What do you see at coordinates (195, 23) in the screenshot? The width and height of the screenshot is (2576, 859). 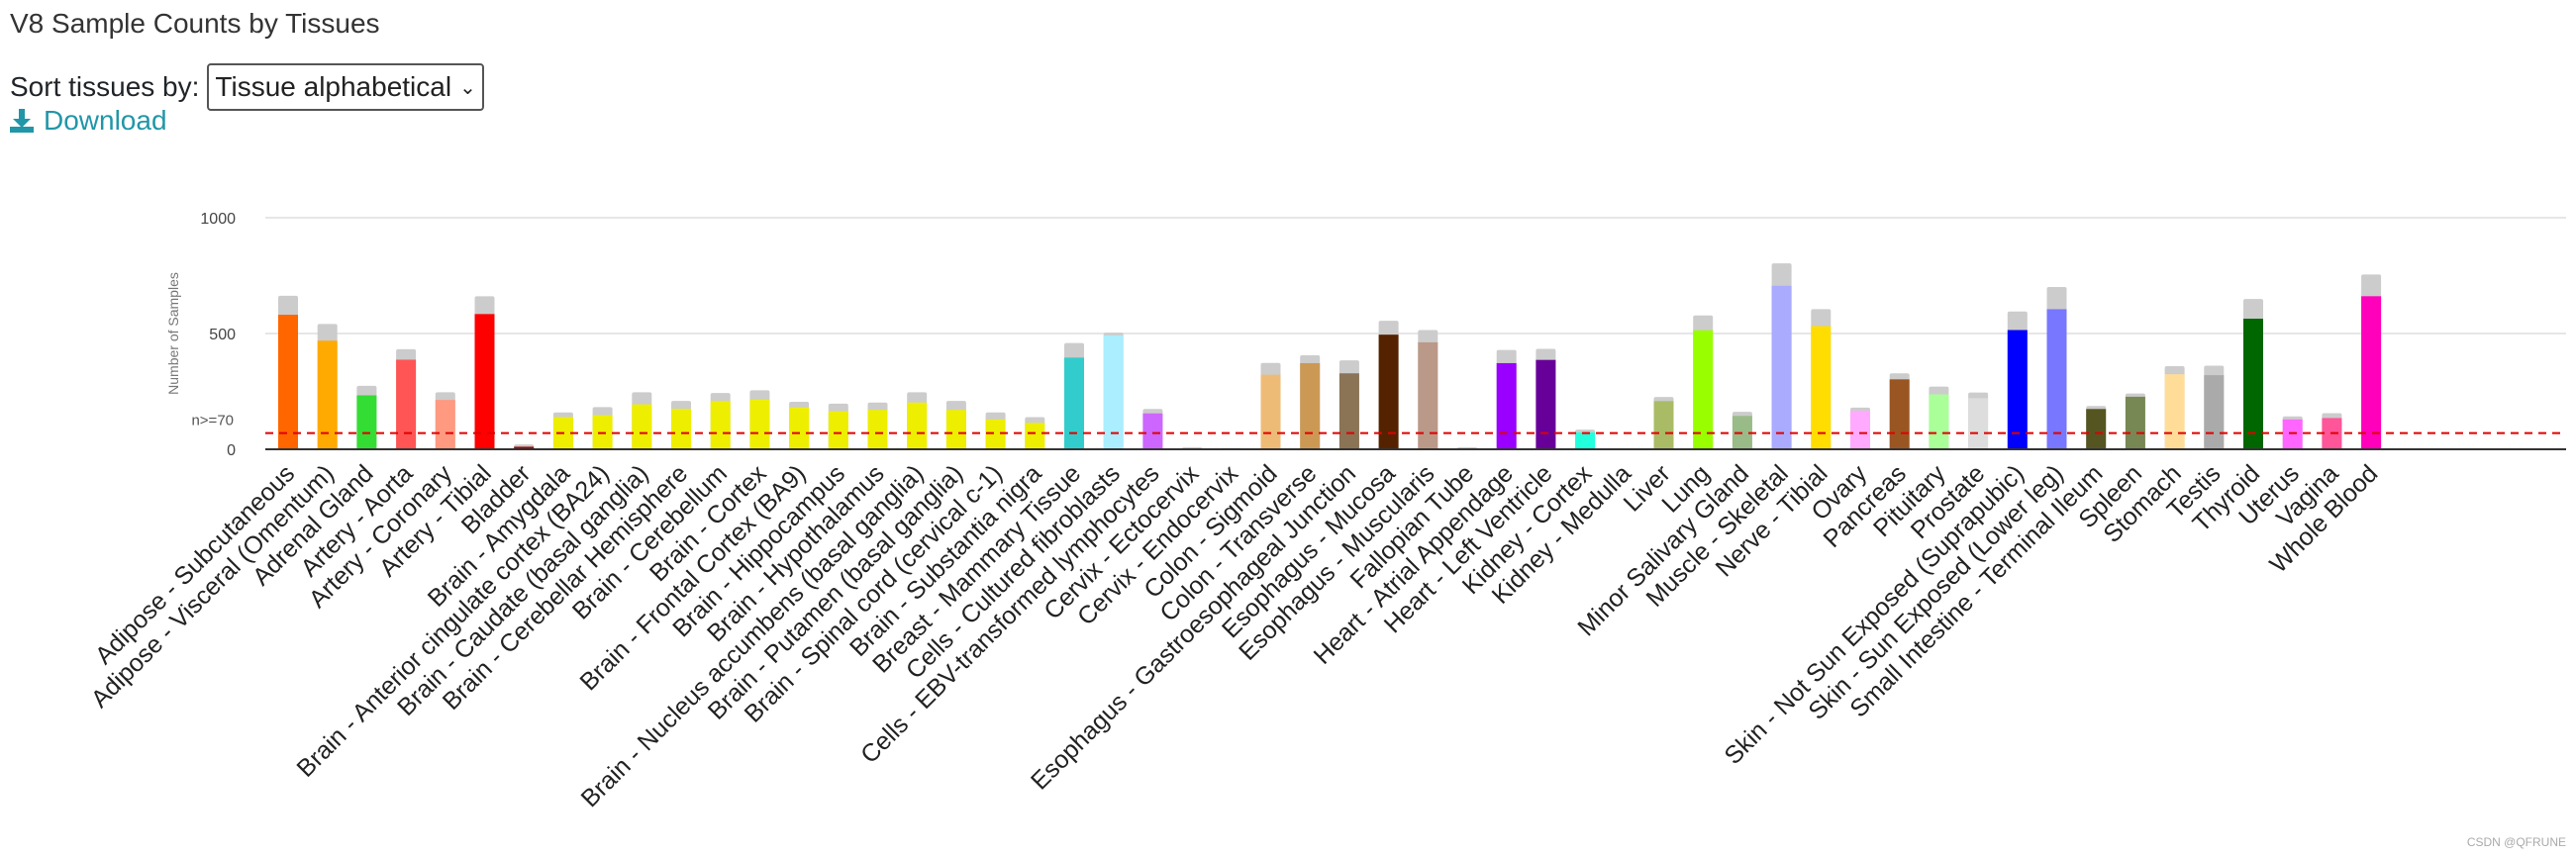 I see `page-title: V8 Sample Counts by Tissues` at bounding box center [195, 23].